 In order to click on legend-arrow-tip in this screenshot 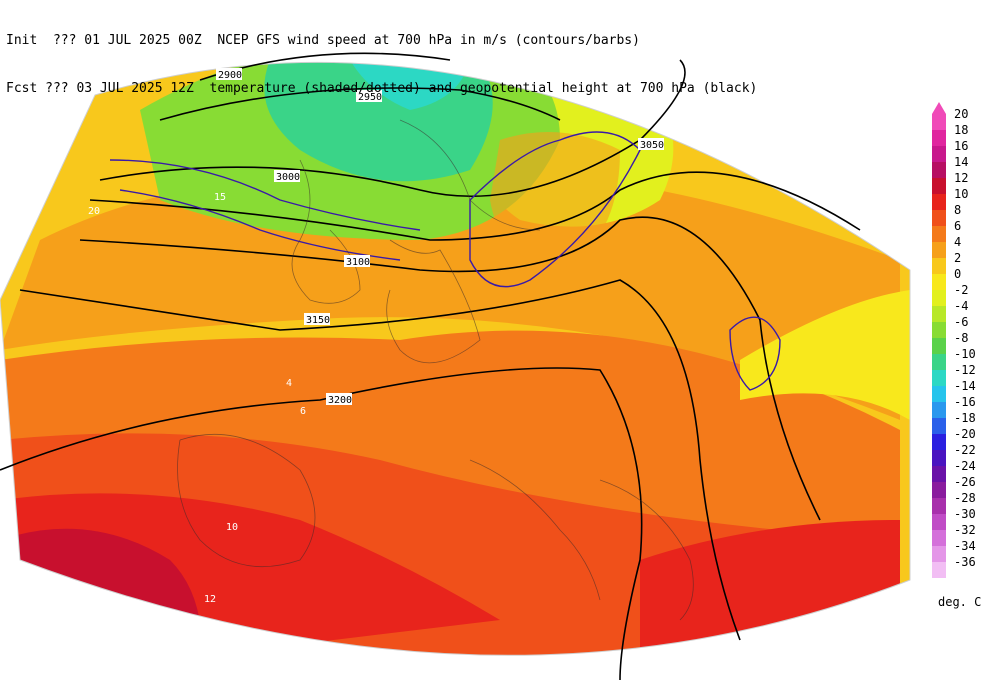, I will do `click(939, 108)`.